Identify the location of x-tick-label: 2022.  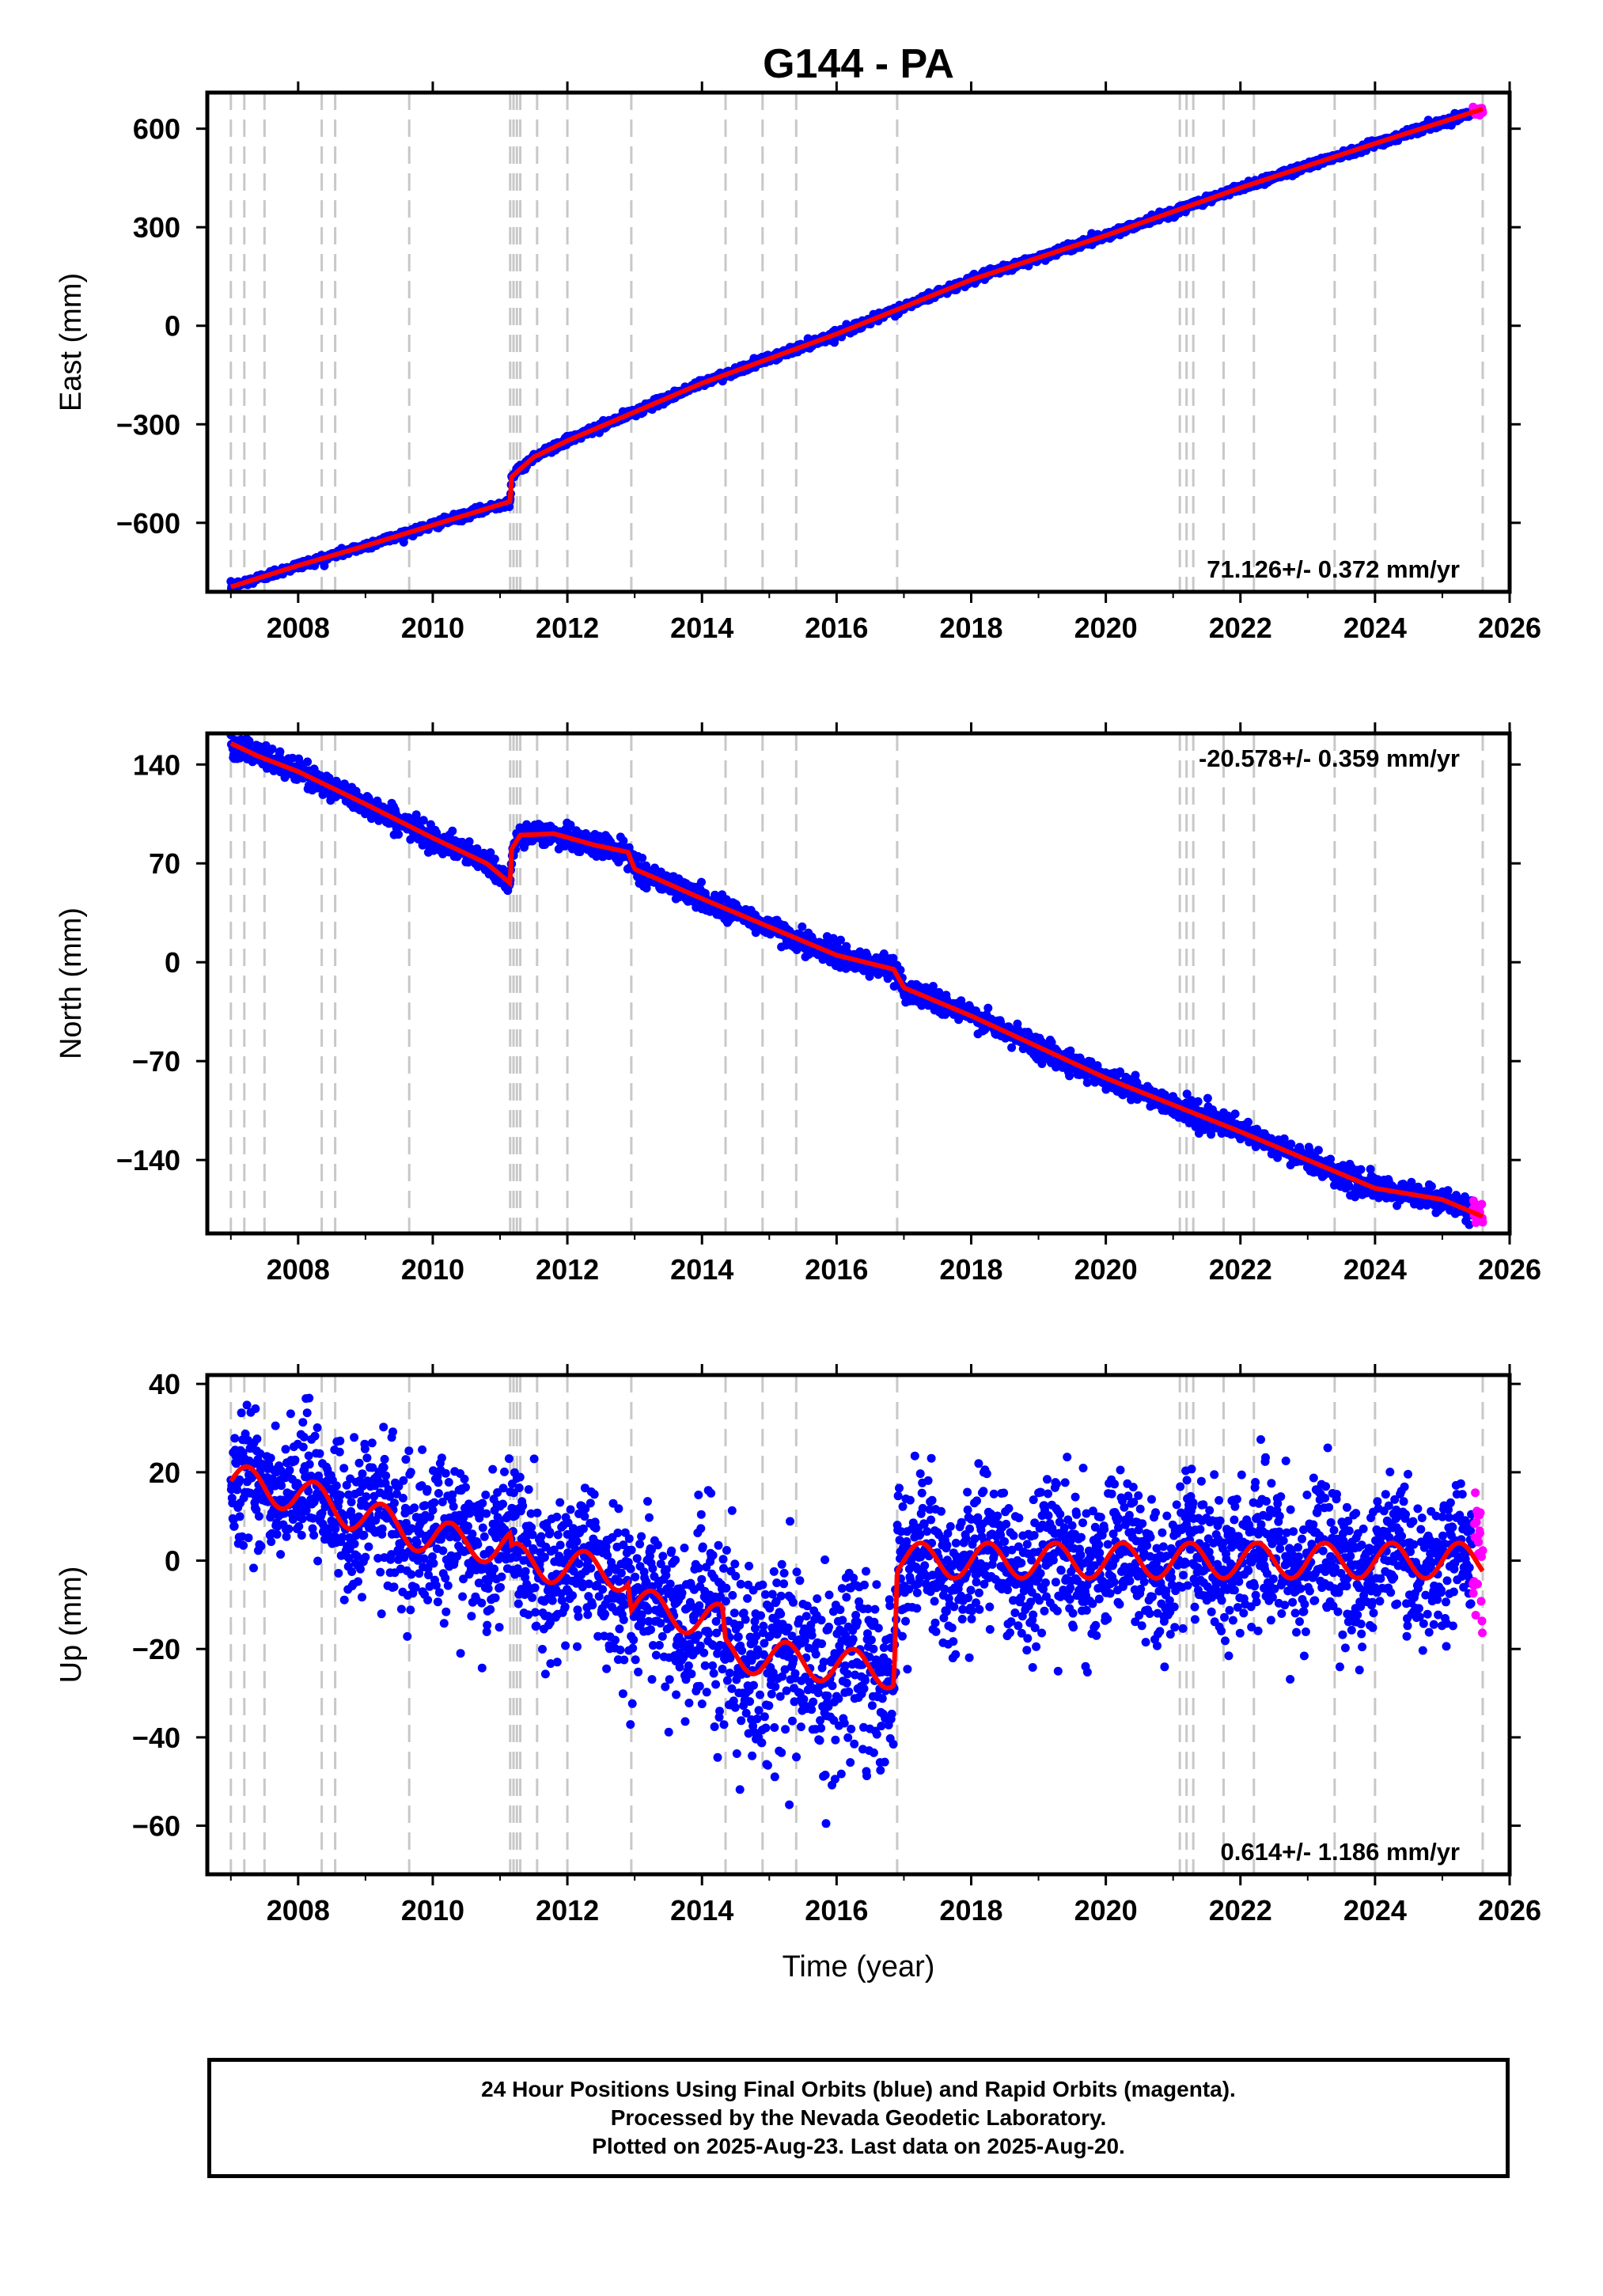
(1240, 628).